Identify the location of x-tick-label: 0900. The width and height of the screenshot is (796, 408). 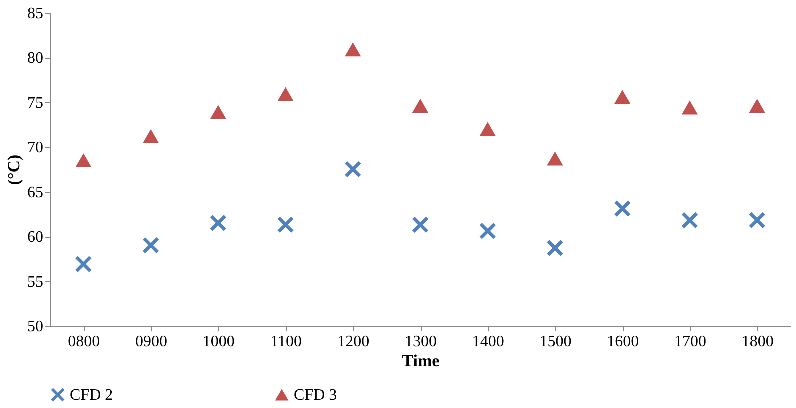
(152, 342).